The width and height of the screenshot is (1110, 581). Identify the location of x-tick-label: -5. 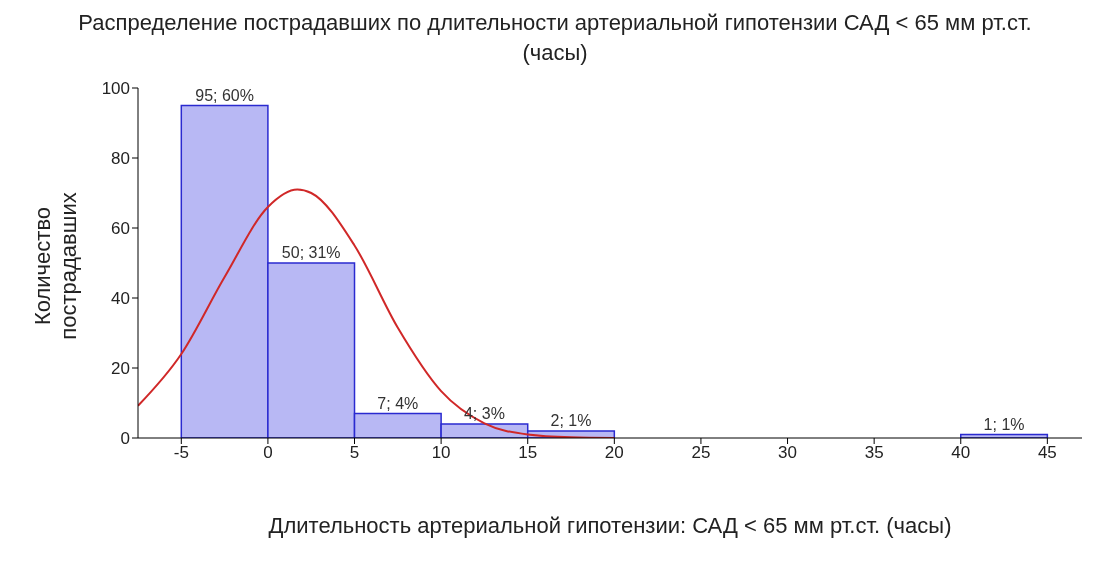
(181, 453).